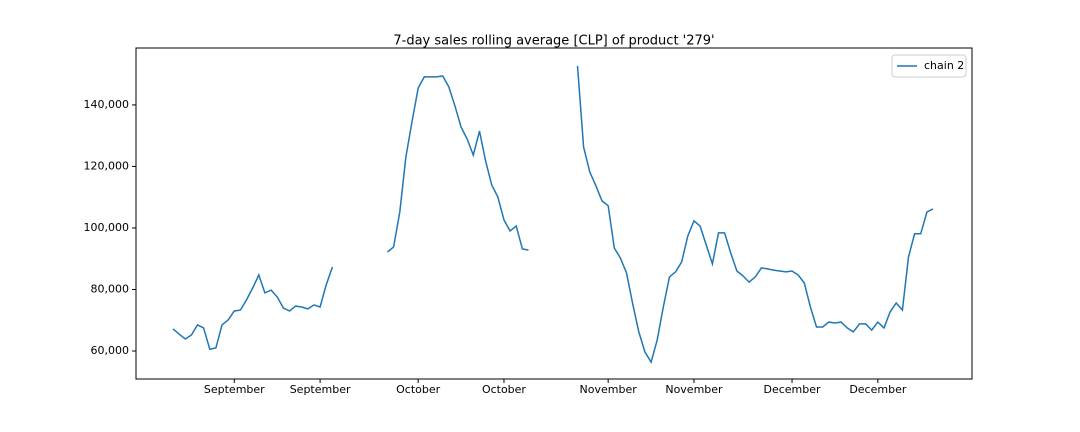 The width and height of the screenshot is (1080, 432). I want to click on y-tick-label: 80,000, so click(110, 288).